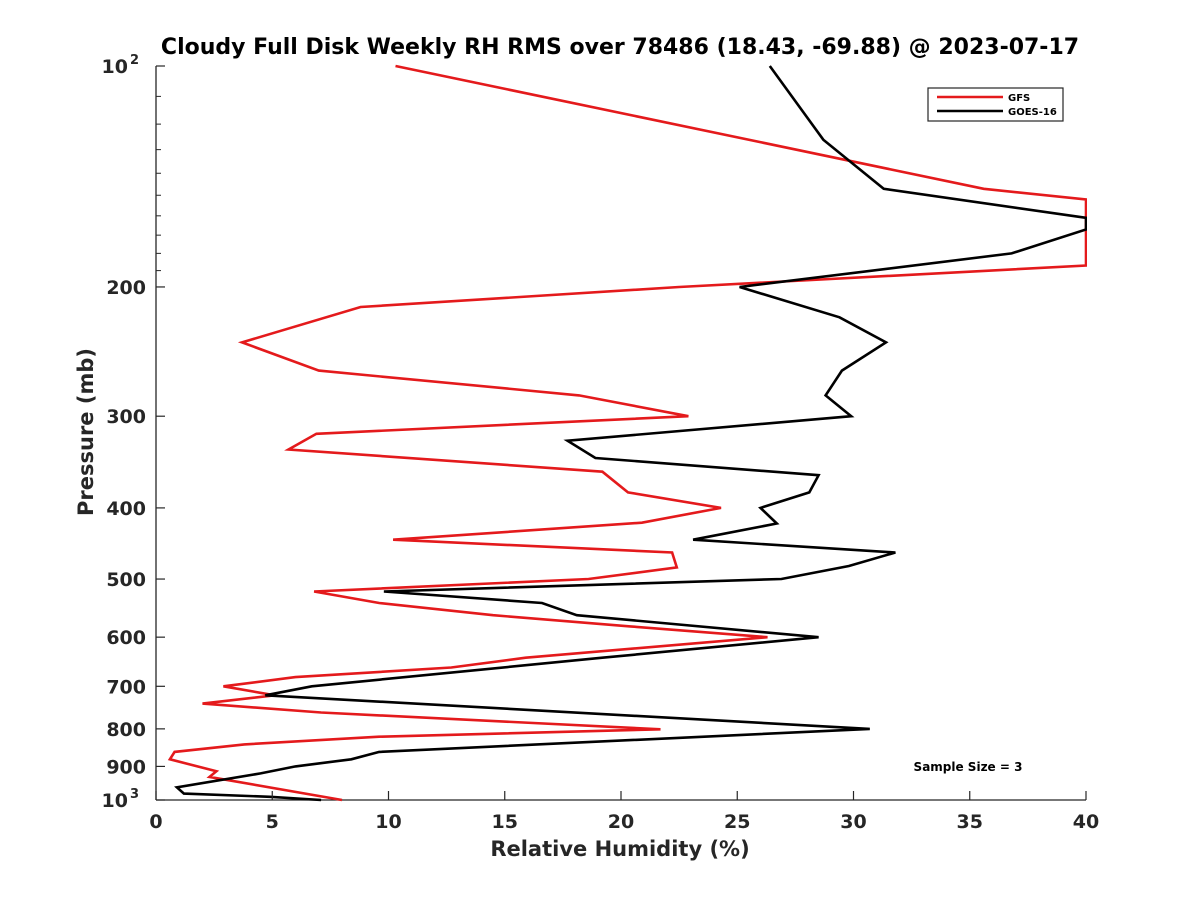 The image size is (1200, 900). I want to click on legend-label-goes16: GOES-16, so click(1032, 112).